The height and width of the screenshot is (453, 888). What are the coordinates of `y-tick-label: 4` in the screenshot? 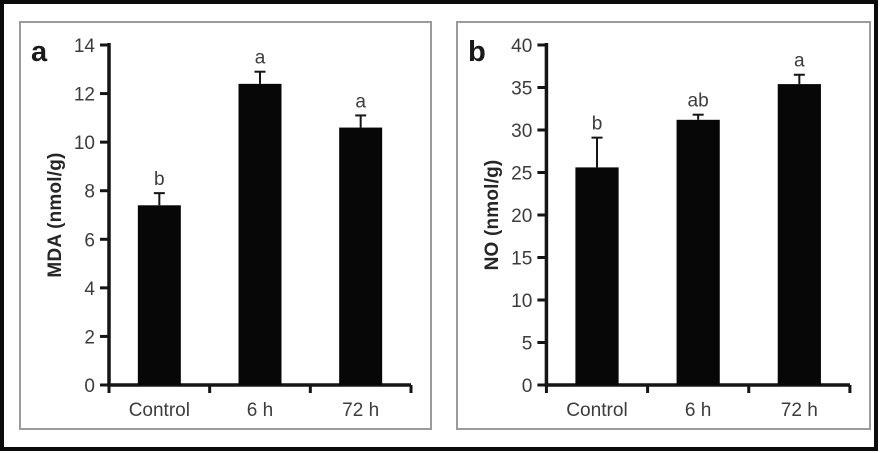 It's located at (89, 289).